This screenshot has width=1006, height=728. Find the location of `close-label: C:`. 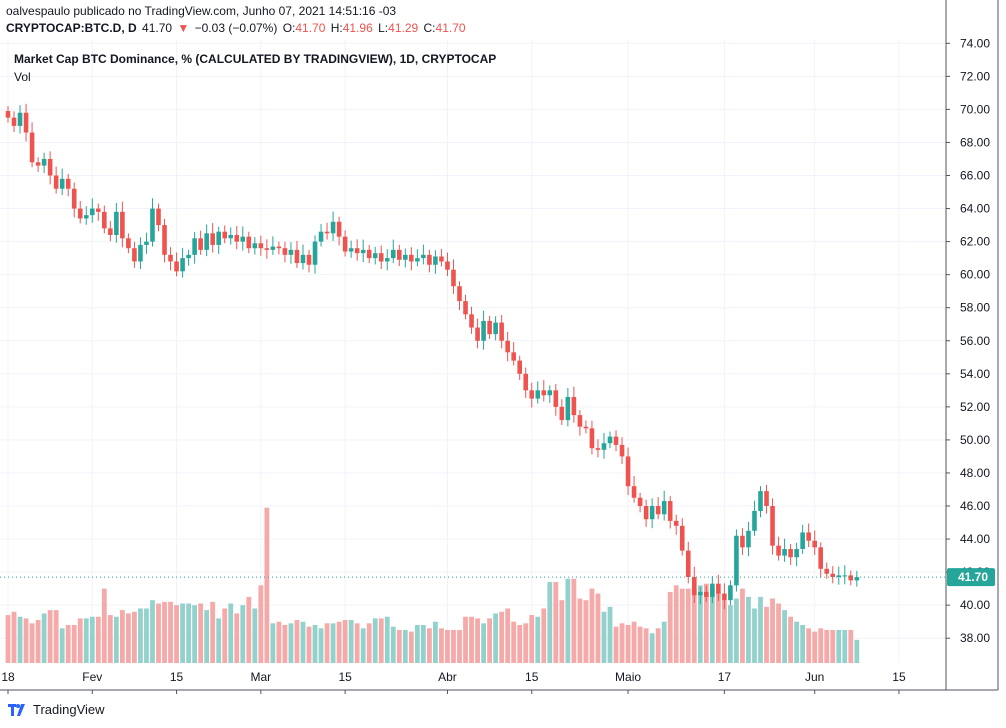

close-label: C: is located at coordinates (429, 28).